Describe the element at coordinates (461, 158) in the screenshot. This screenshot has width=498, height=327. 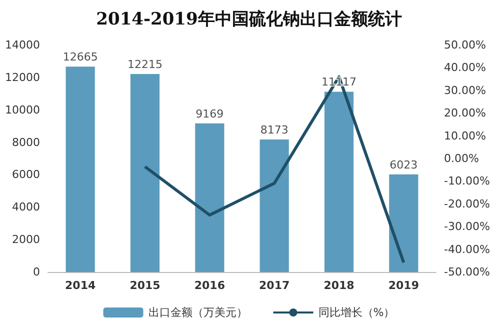
I see `y2-tick-label: 0.00%` at that location.